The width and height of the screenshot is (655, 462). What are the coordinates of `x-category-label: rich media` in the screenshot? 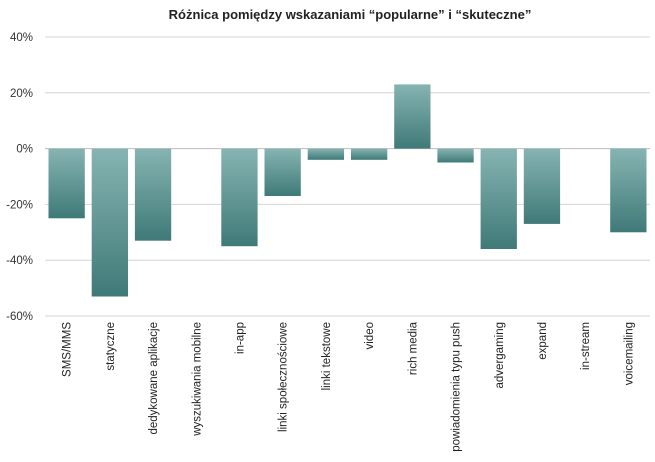 It's located at (413, 348).